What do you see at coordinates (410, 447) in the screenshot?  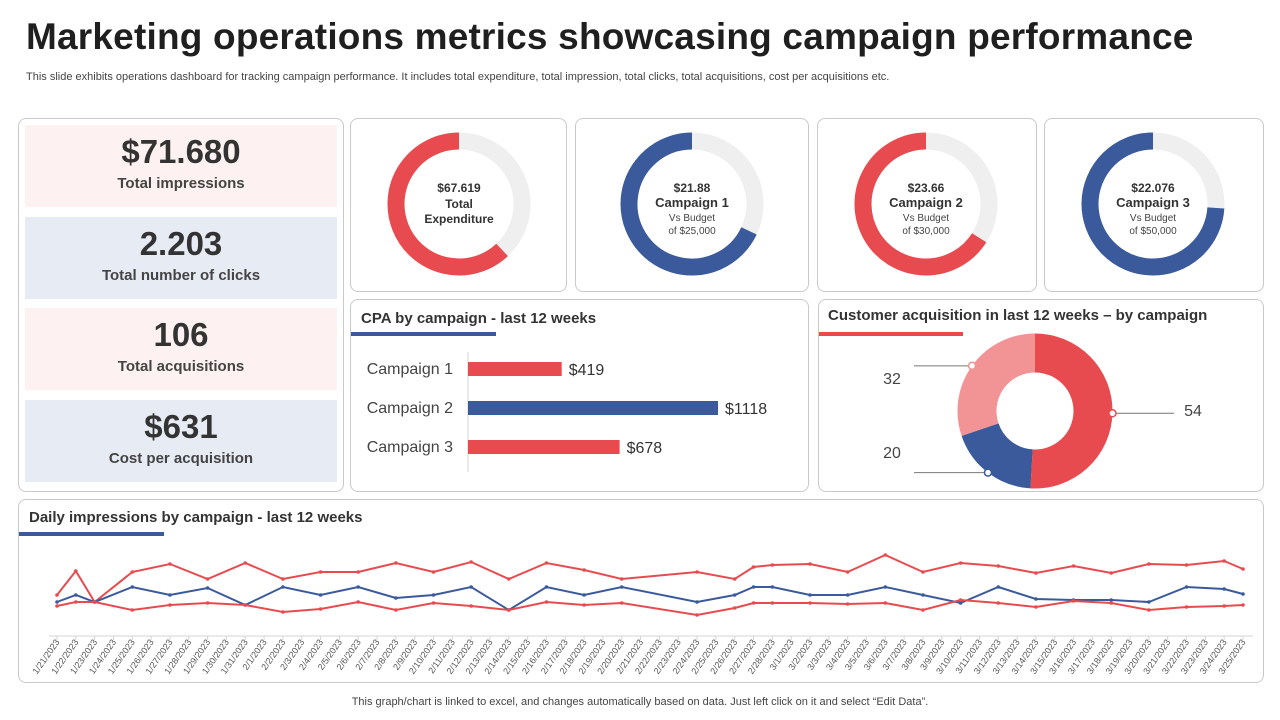 I see `bar-category-label: Campaign 3` at bounding box center [410, 447].